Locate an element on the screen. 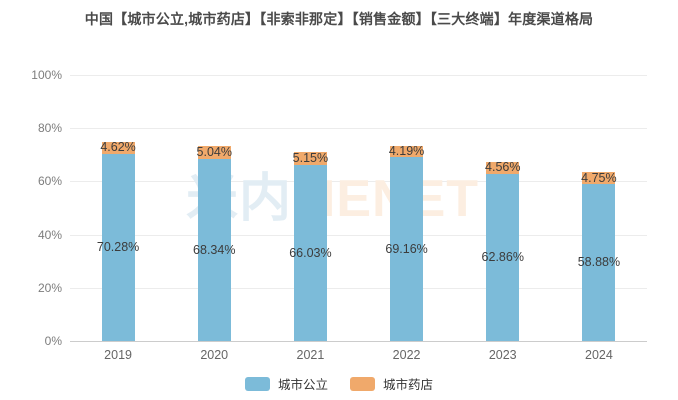 This screenshot has height=400, width=678. data-label-城市药店-2021: 5.15% is located at coordinates (310, 158).